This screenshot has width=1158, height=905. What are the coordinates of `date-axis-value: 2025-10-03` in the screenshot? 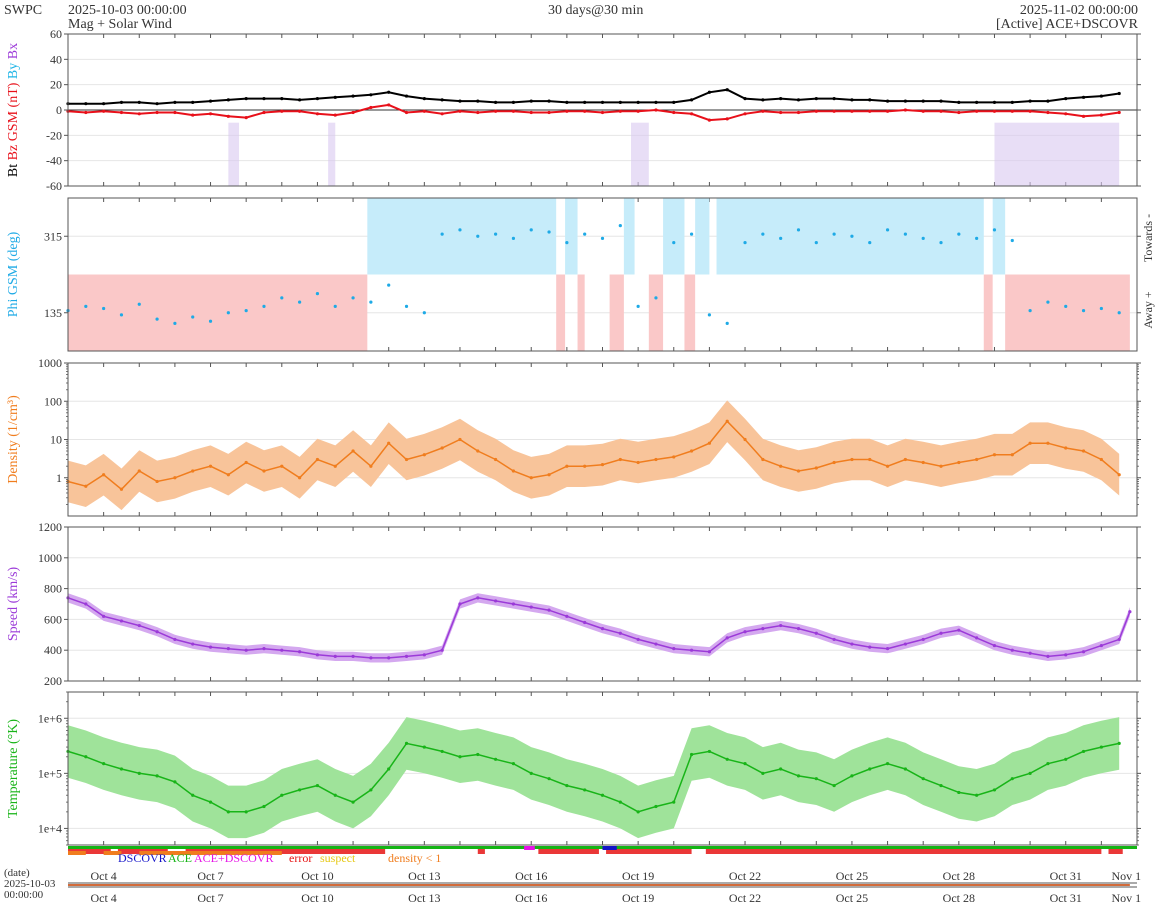 It's located at (30, 884).